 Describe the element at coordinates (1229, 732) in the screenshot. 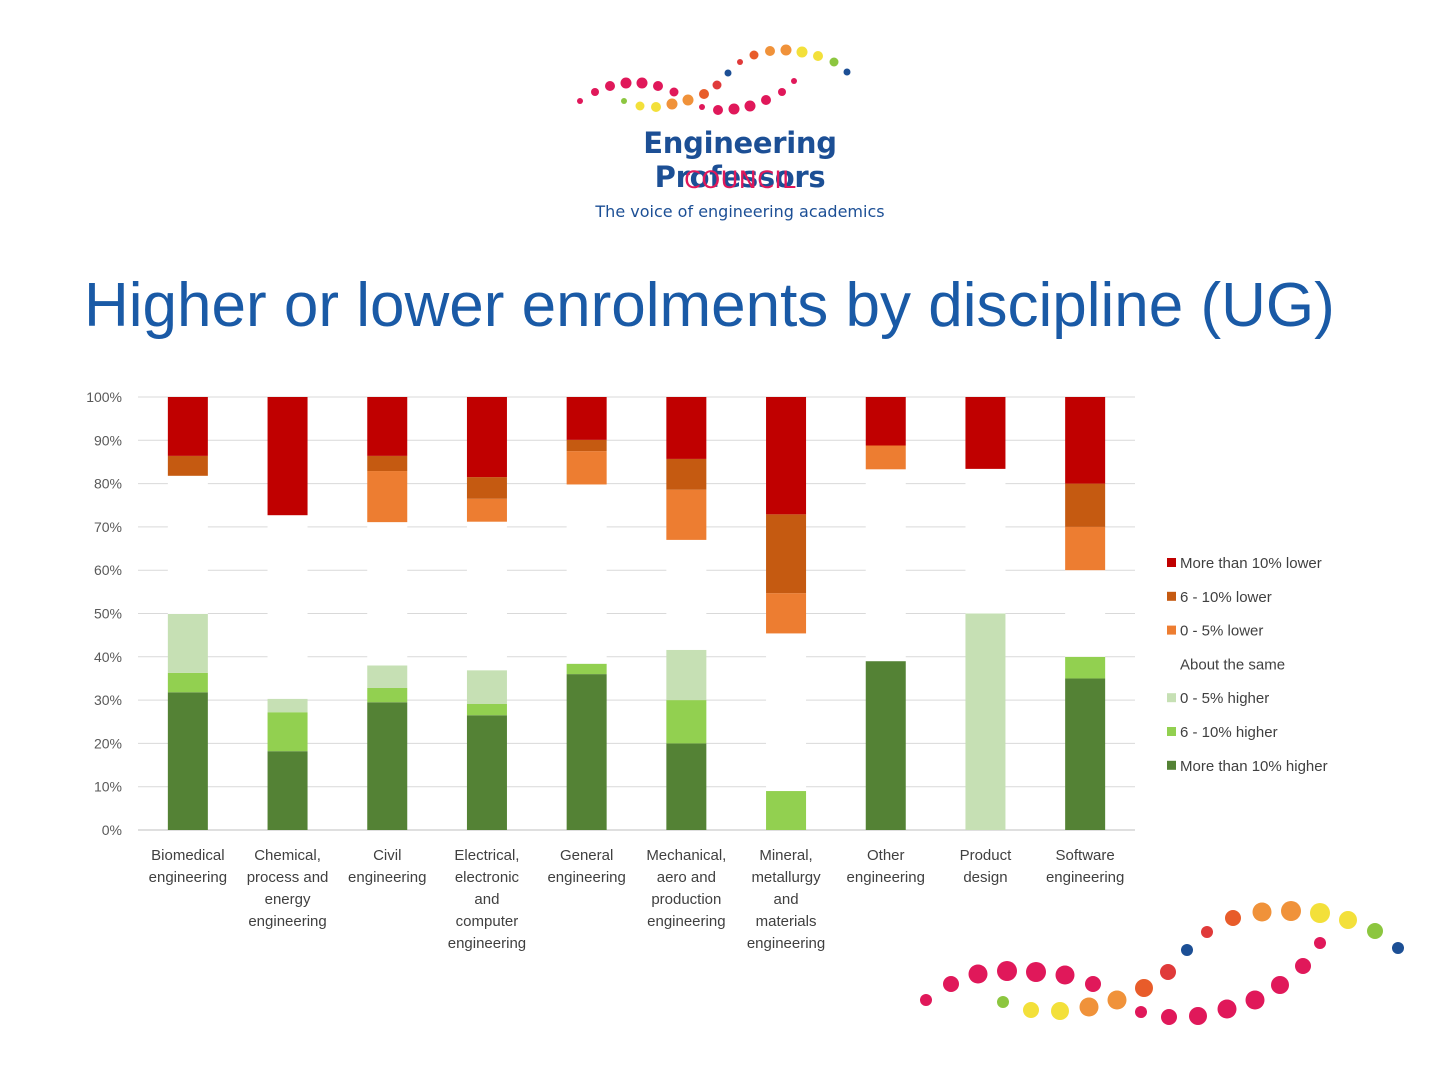

I see `legend-label: 6 - 10% higher` at that location.